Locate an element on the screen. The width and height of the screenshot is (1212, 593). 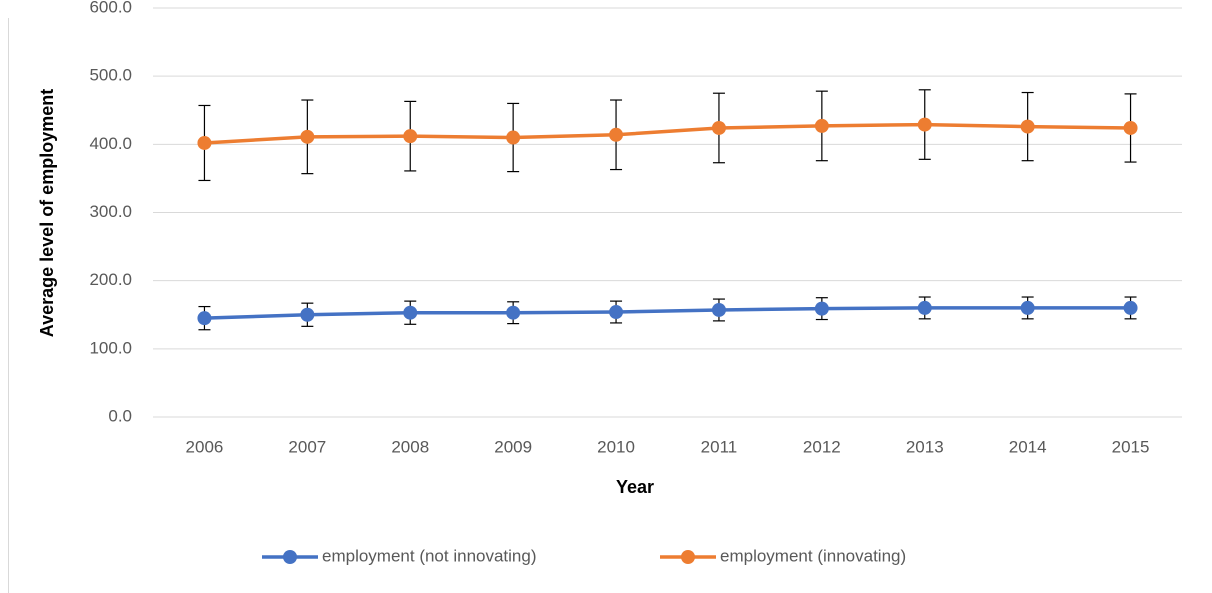
y-tick-label: 200.0 is located at coordinates (110, 279).